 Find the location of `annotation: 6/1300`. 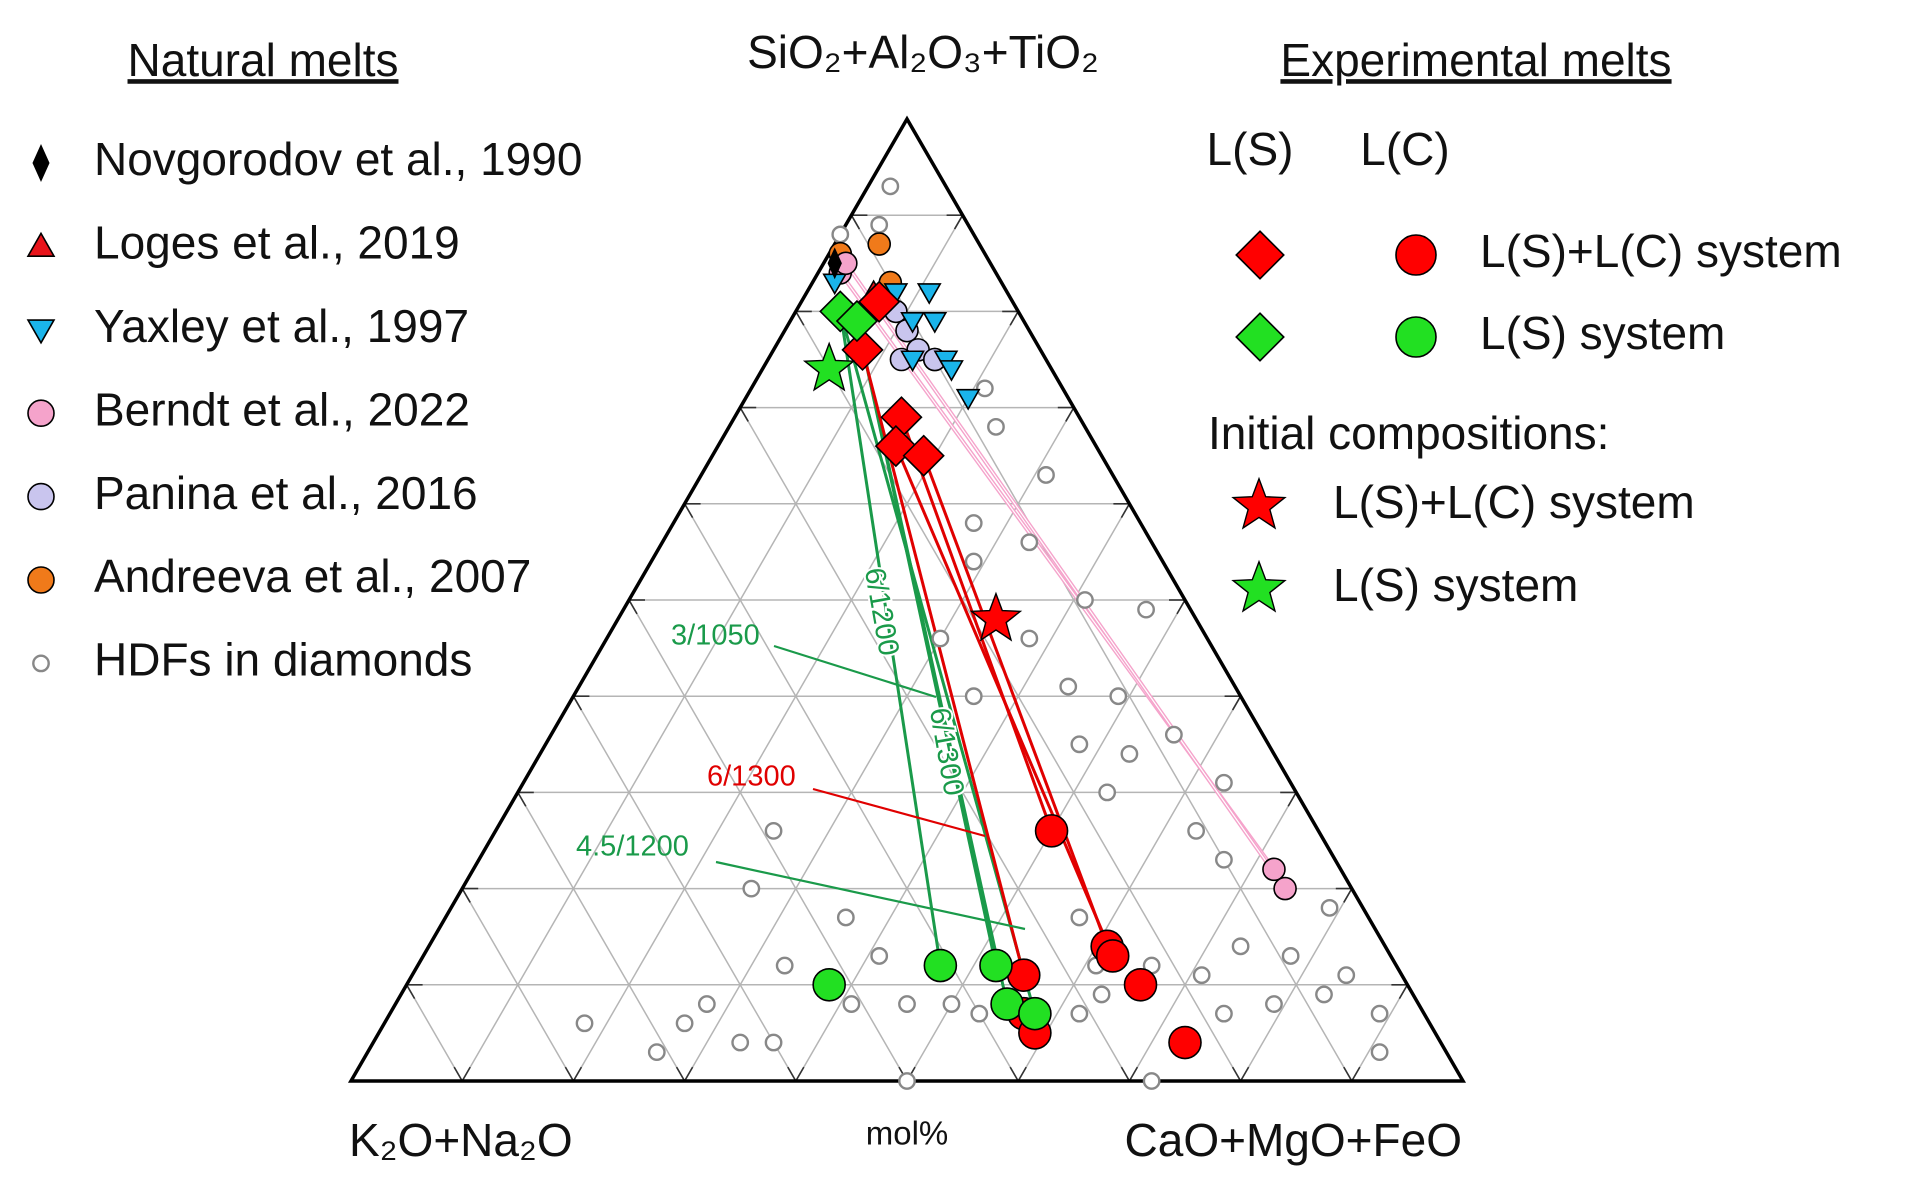

annotation: 6/1300 is located at coordinates (751, 777).